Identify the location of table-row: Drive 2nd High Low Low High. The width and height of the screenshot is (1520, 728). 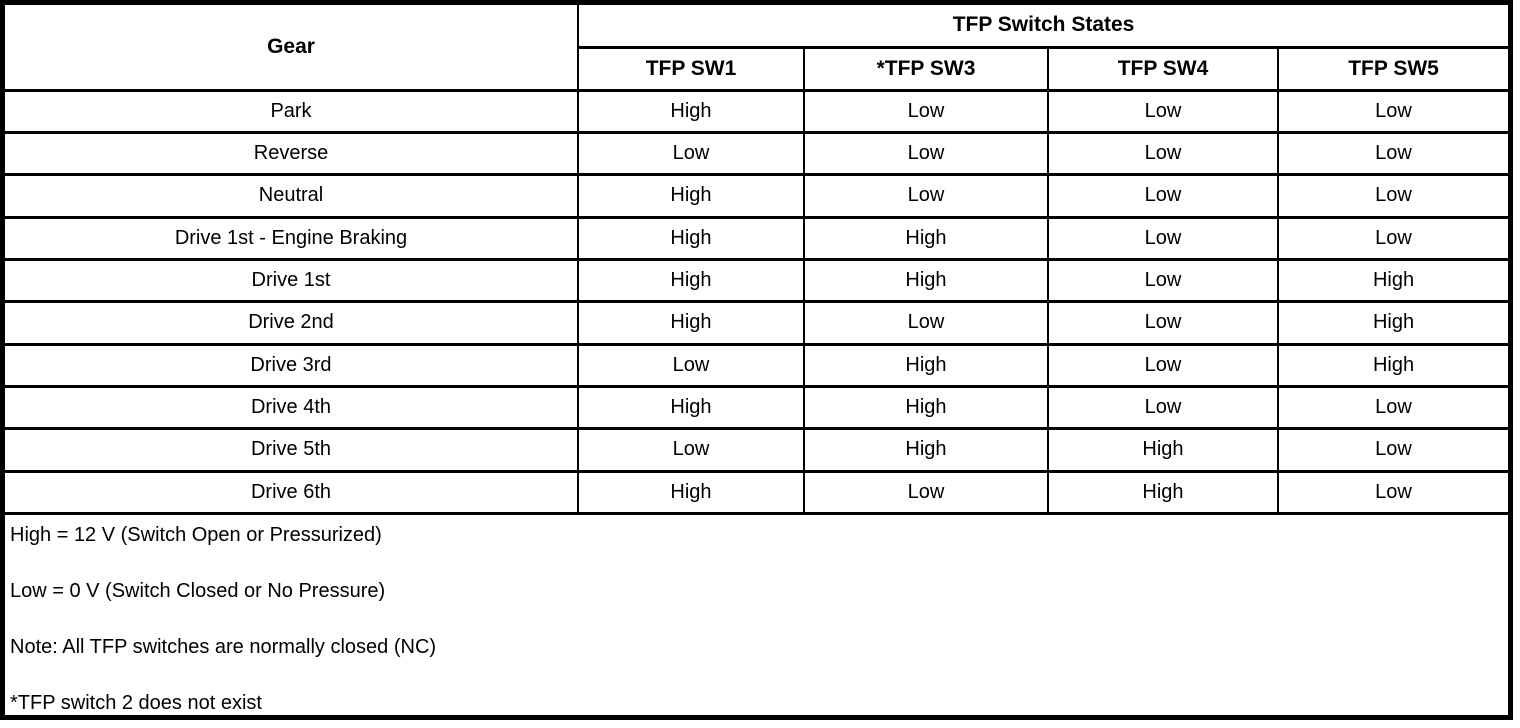
(756, 323).